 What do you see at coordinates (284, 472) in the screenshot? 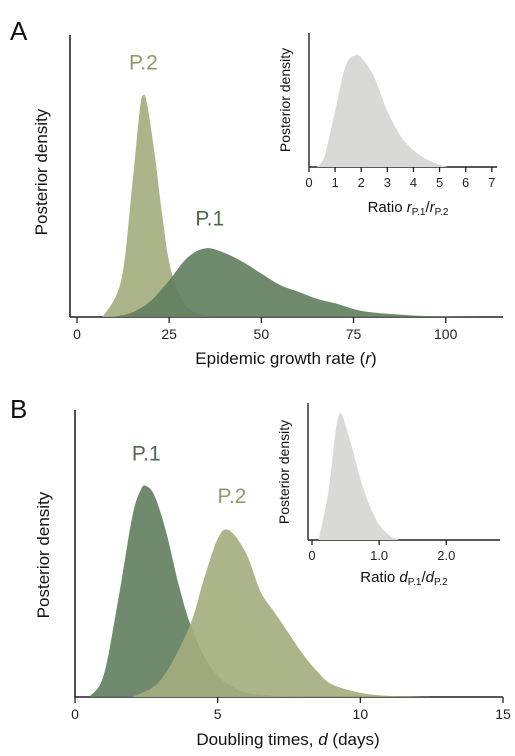
I see `panel-b-inset-y-label: Posterior density` at bounding box center [284, 472].